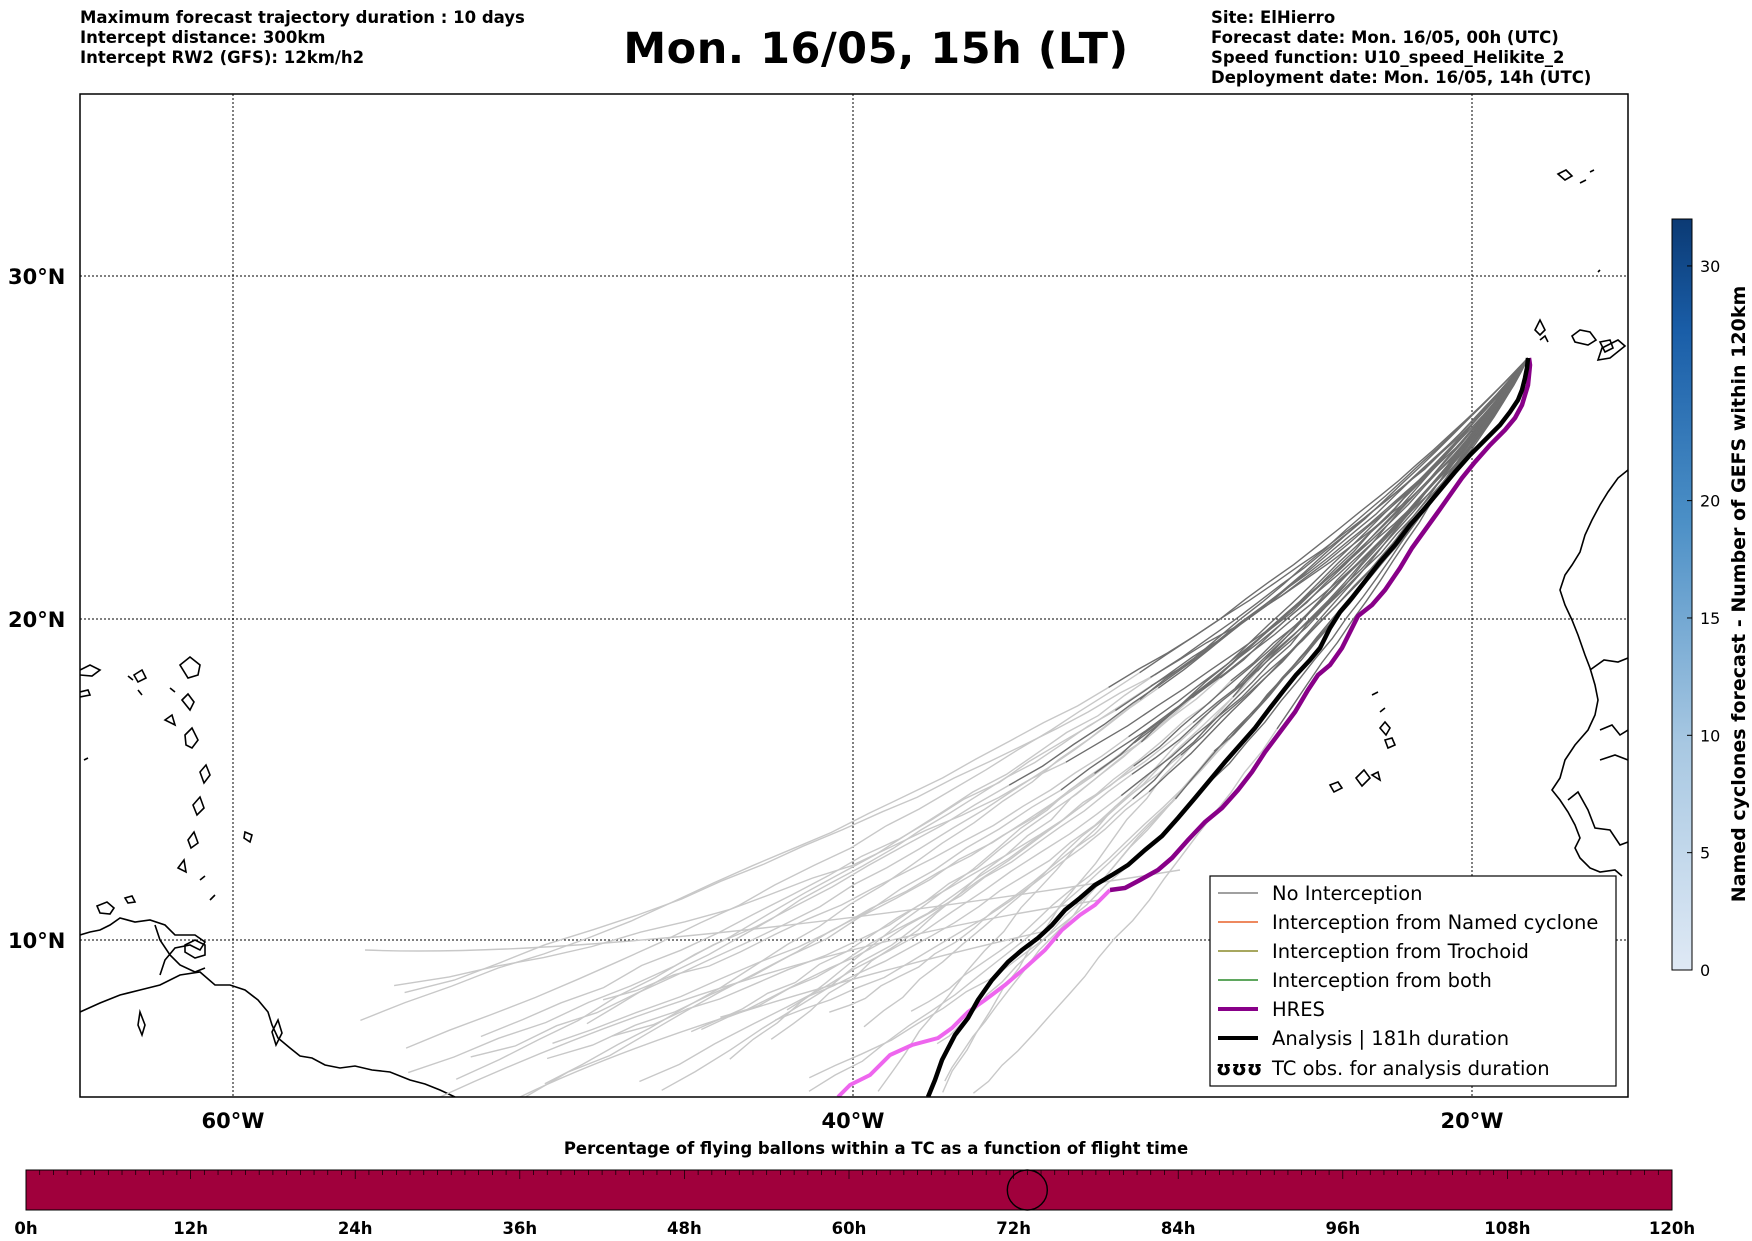  Describe the element at coordinates (849, 1228) in the screenshot. I see `timebar-label: 60h` at that location.